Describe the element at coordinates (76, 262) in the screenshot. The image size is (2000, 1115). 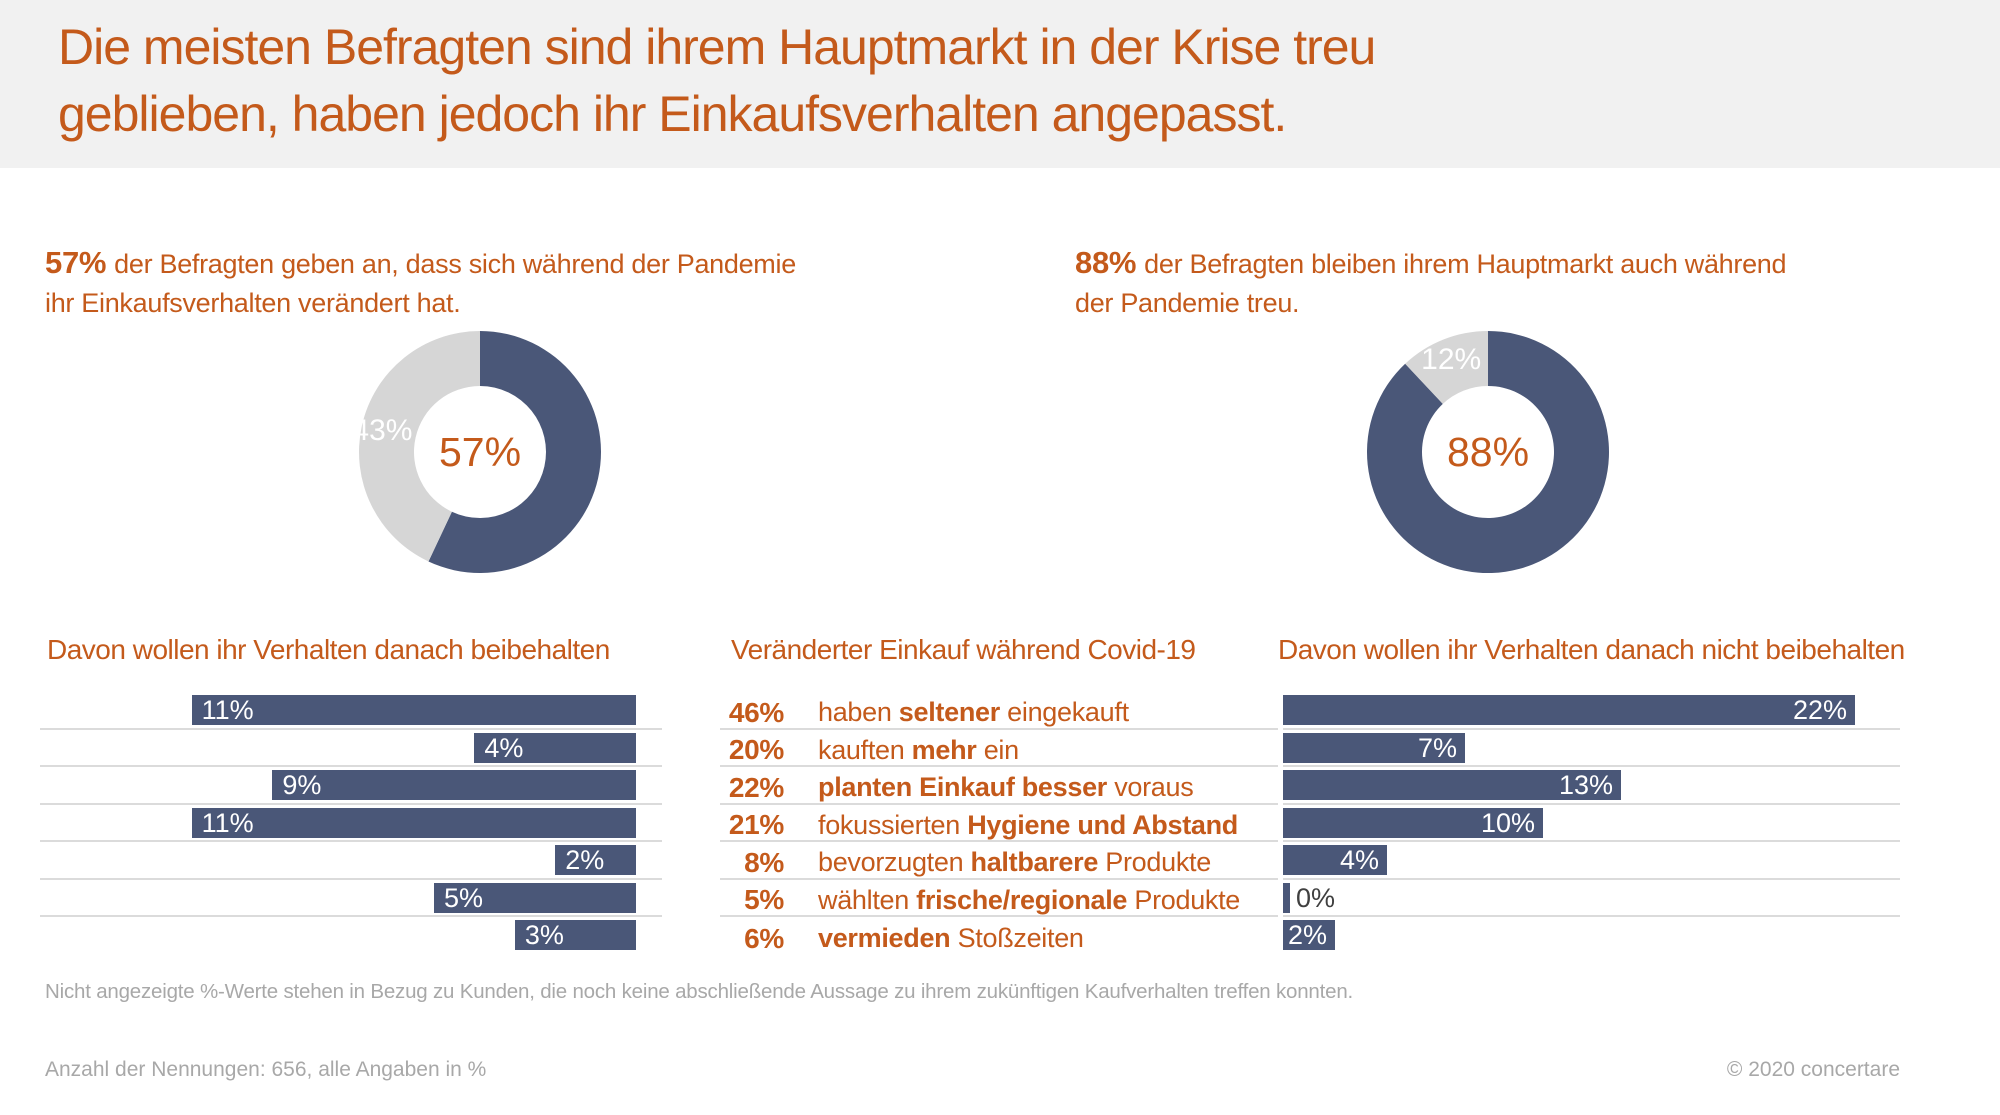
I see `intro-left-percent: 57%` at that location.